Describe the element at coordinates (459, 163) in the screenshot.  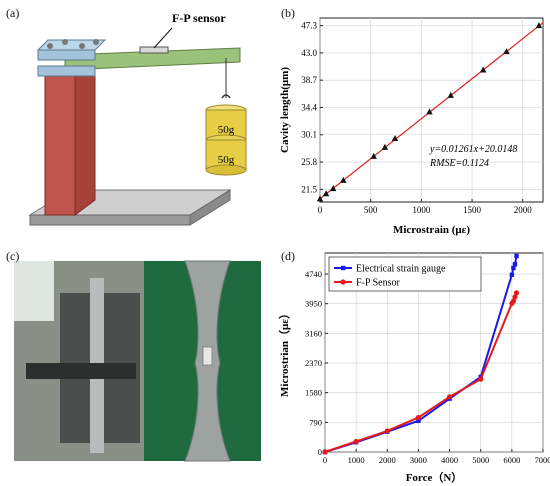
I see `rmse-annotation: RMSE=0.1124` at that location.